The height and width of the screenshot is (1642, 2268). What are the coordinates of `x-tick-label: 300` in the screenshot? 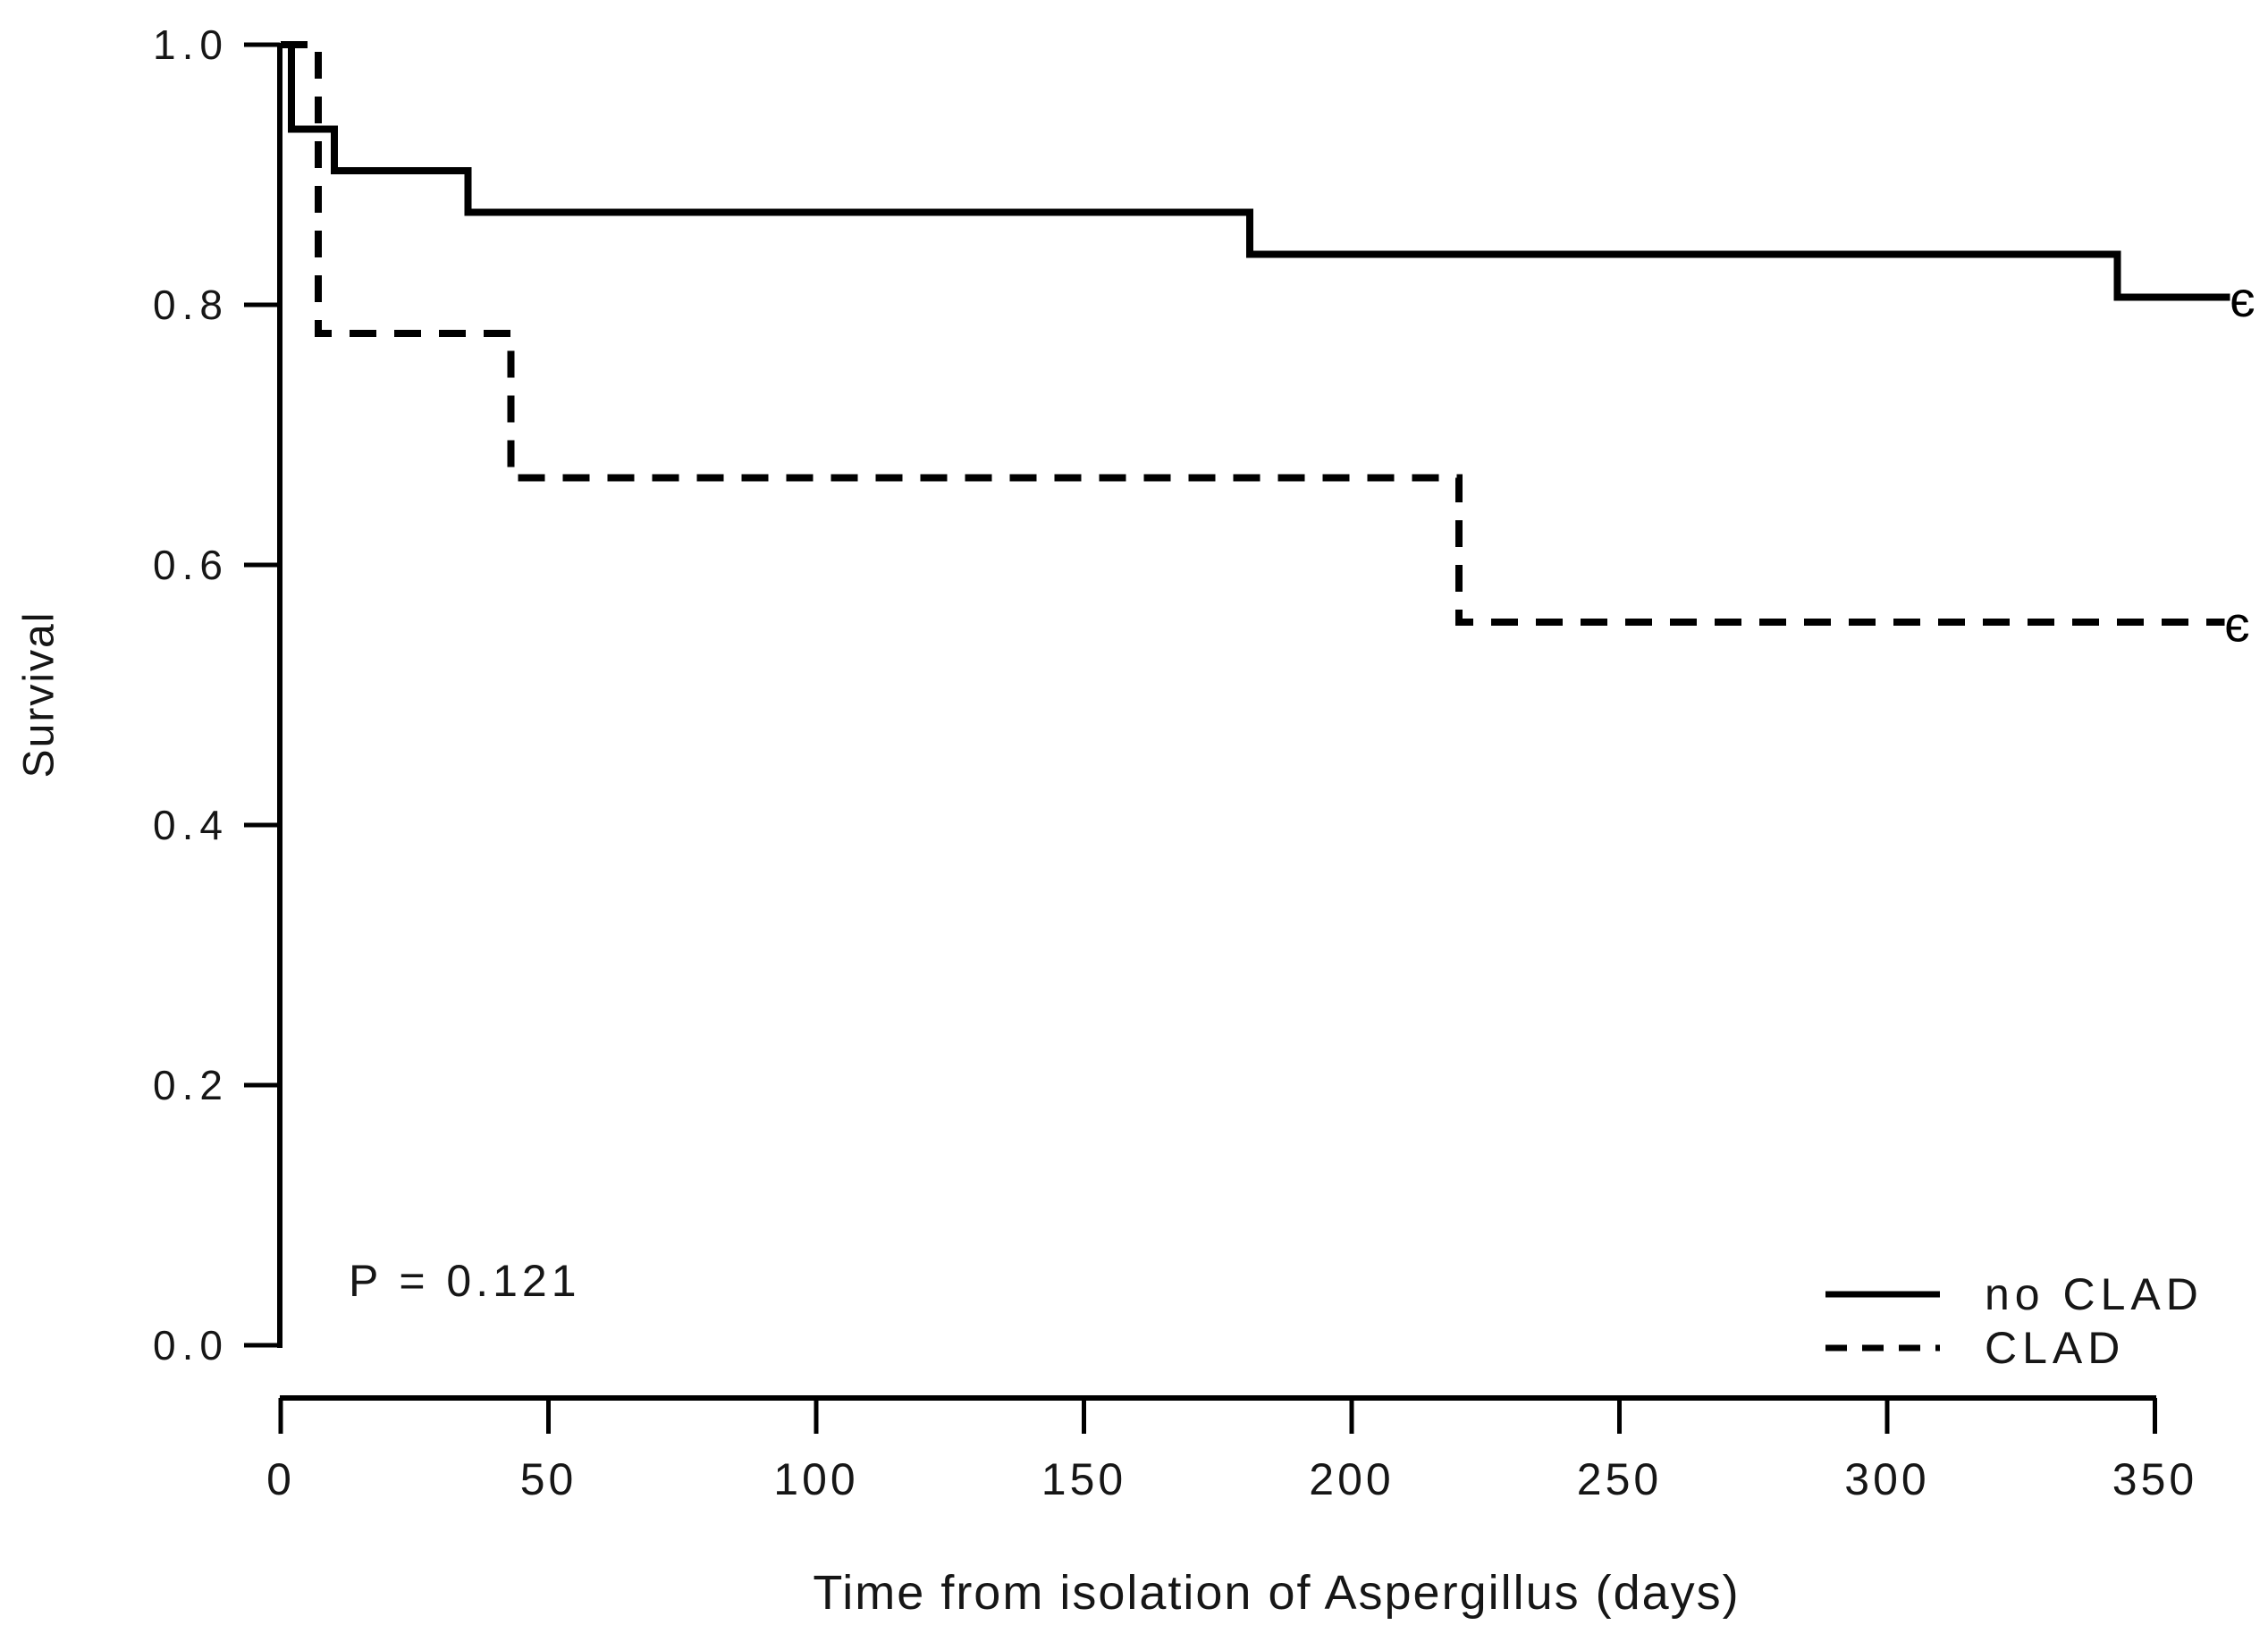 It's located at (1886, 1479).